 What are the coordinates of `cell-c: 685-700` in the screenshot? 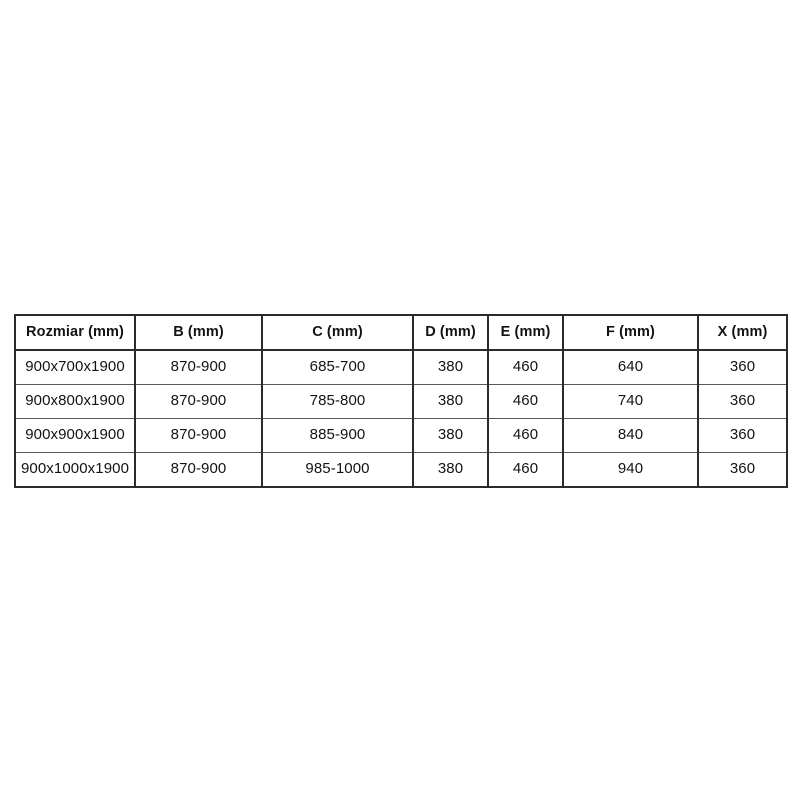 It's located at (337, 367).